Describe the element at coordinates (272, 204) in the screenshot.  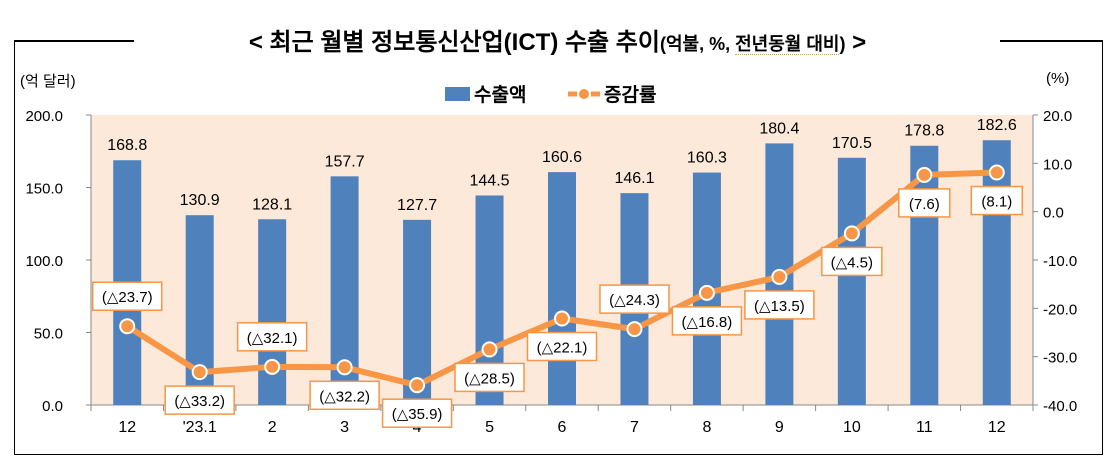
I see `bar-value-label: 128.1` at that location.